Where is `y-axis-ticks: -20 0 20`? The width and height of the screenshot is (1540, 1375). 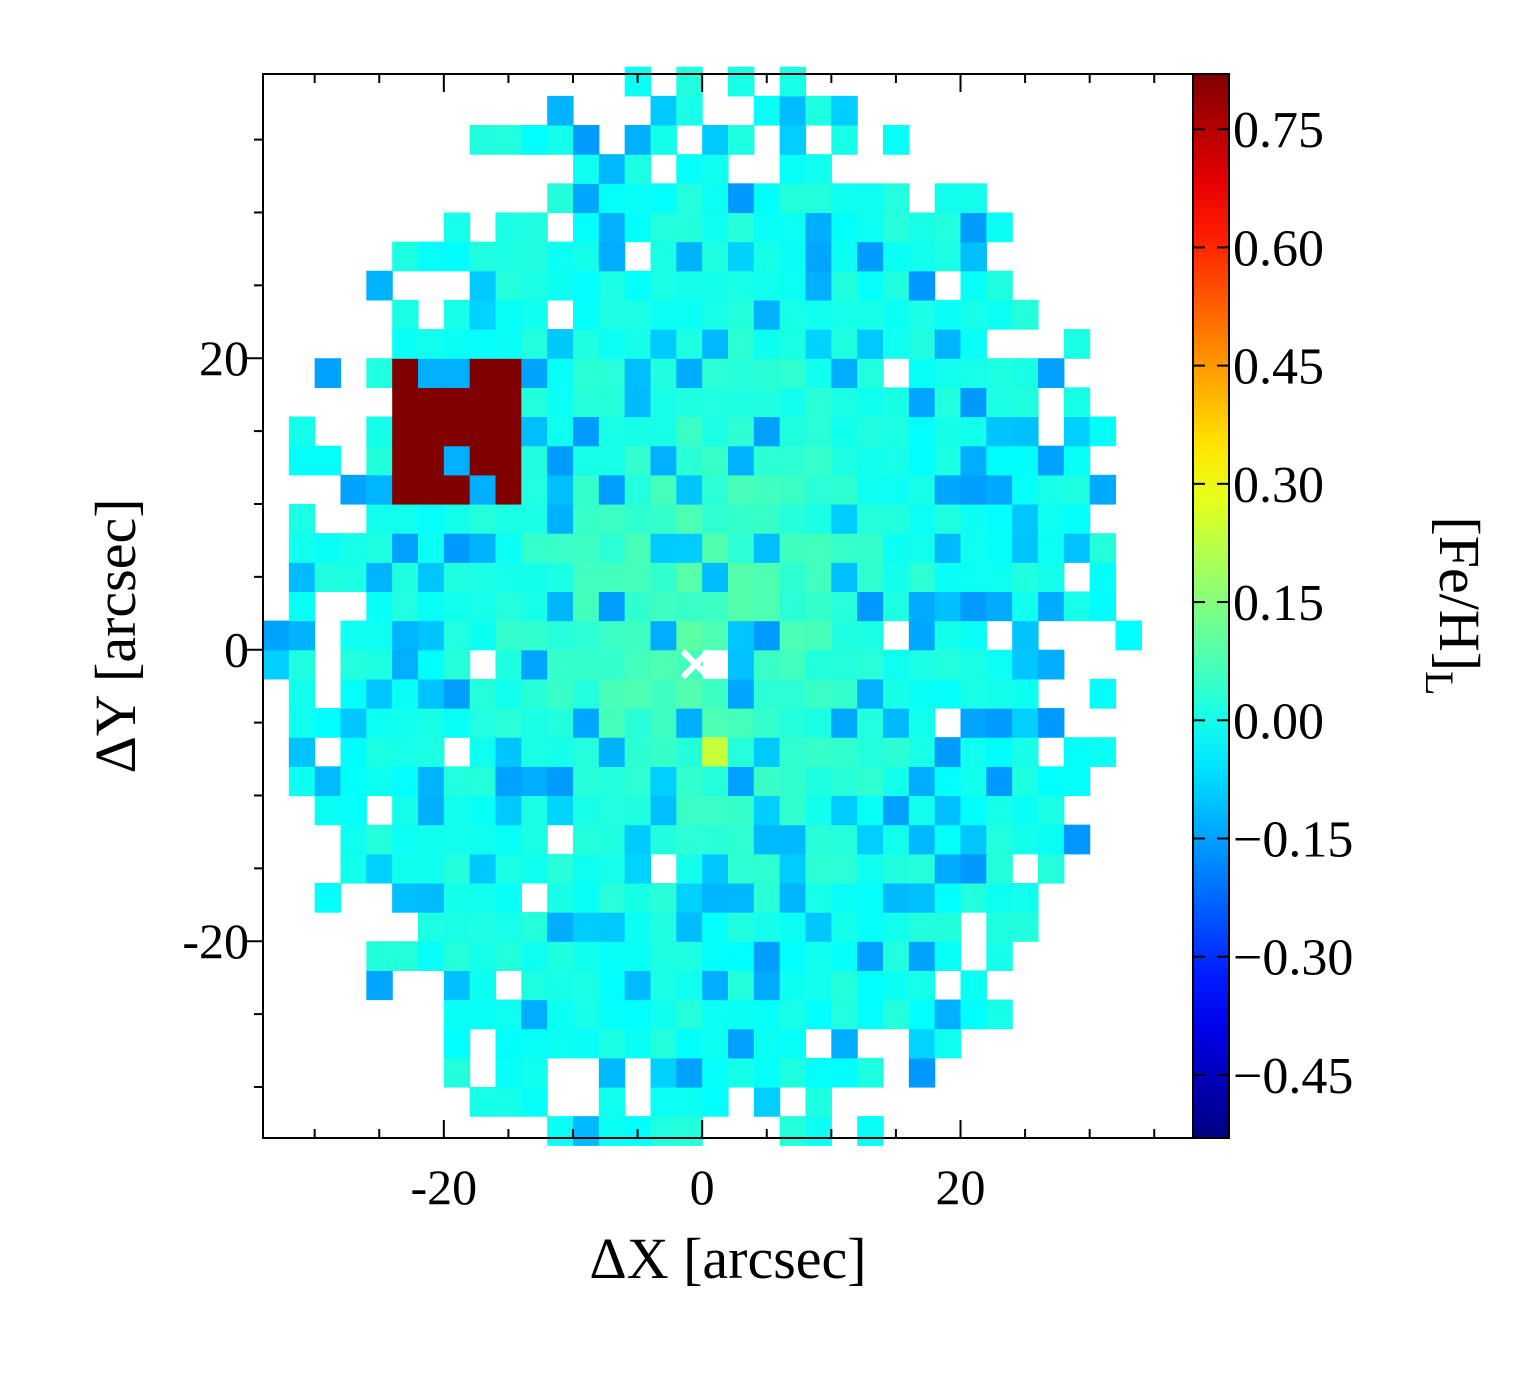
y-axis-ticks: -20 0 20 is located at coordinates (222, 613).